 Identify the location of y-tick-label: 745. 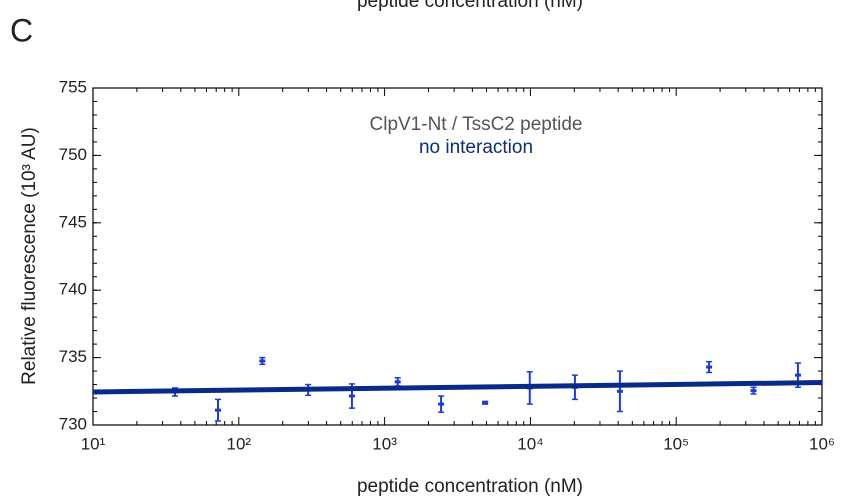
(73, 221).